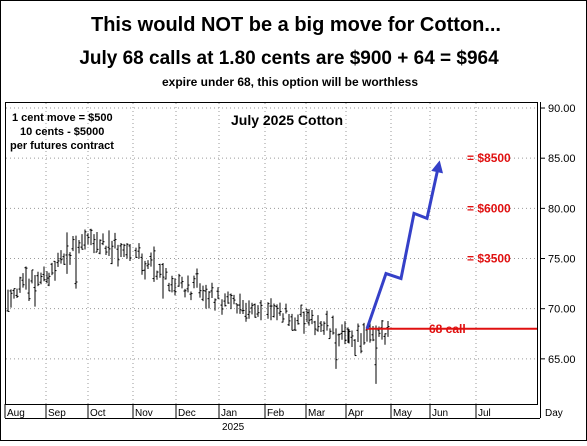 The width and height of the screenshot is (587, 446). I want to click on projection-line, so click(402, 248).